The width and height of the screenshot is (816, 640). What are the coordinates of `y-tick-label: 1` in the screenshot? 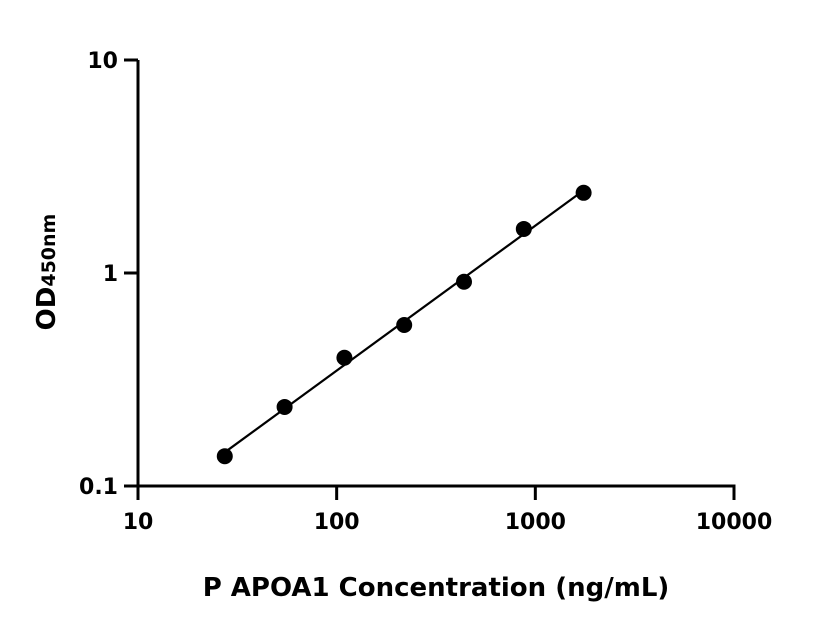 It's located at (110, 274).